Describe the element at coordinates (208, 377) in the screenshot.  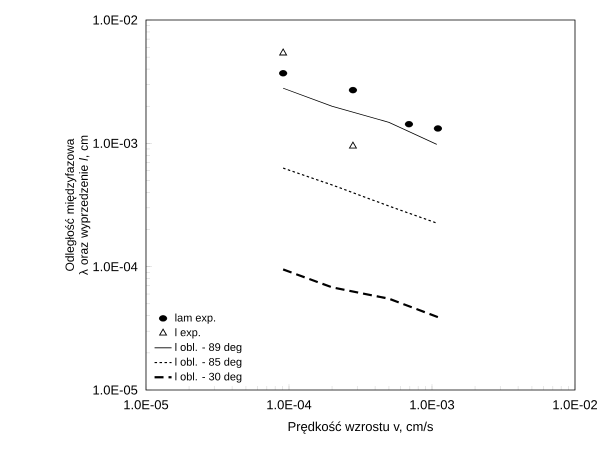
I see `legend-label: l obl. - 30 deg` at that location.